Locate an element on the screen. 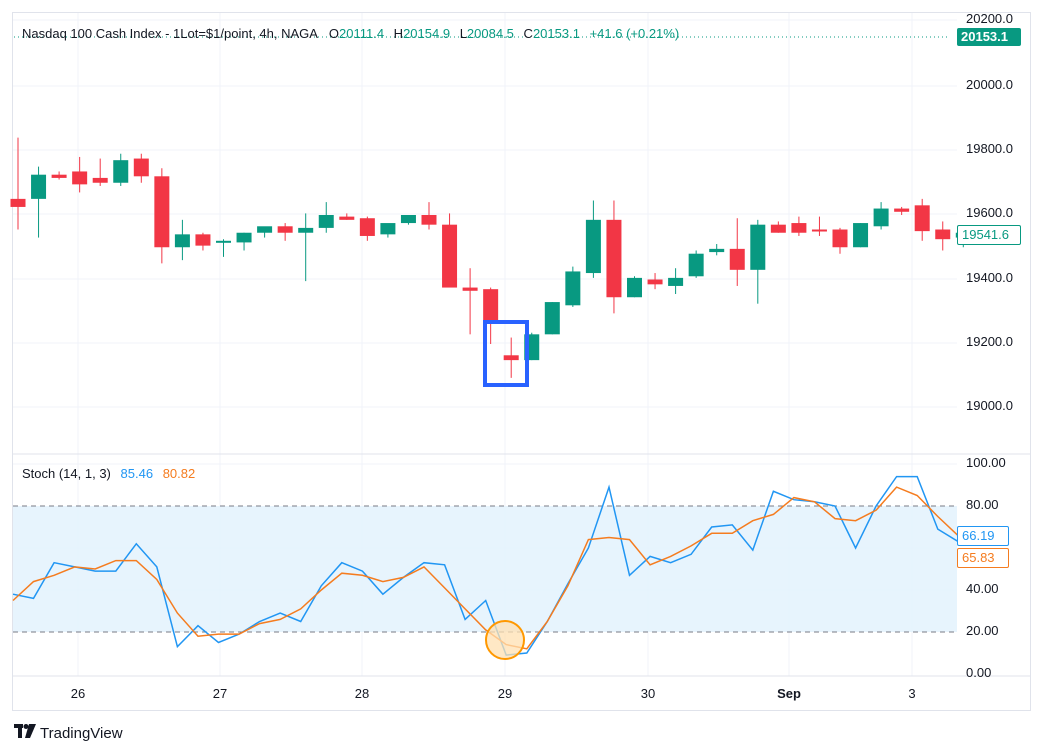 The image size is (1044, 755). highlight-box is located at coordinates (506, 353).